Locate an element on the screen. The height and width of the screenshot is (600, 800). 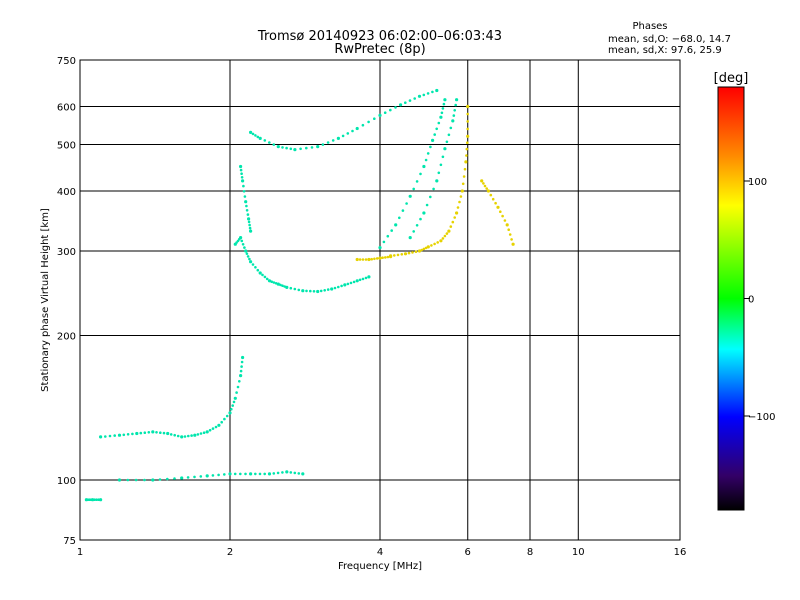
x-tick-label: 4 is located at coordinates (380, 552).